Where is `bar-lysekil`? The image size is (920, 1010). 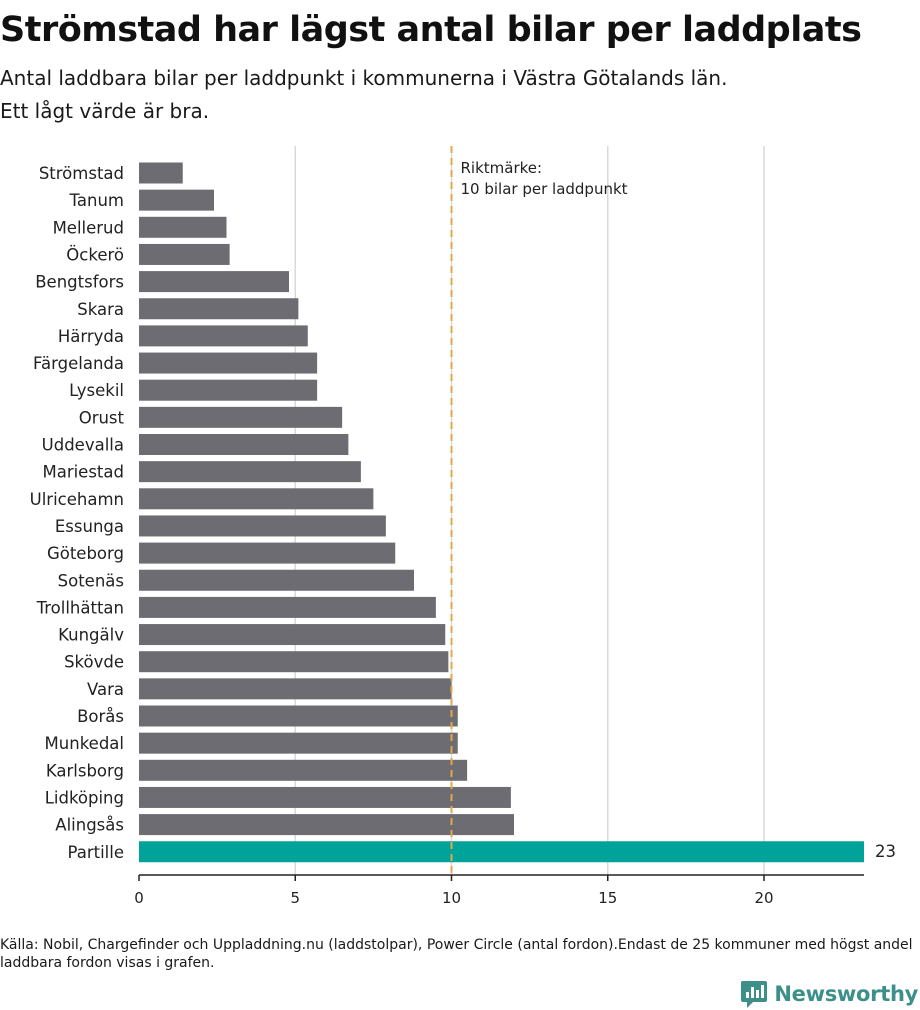 bar-lysekil is located at coordinates (228, 390).